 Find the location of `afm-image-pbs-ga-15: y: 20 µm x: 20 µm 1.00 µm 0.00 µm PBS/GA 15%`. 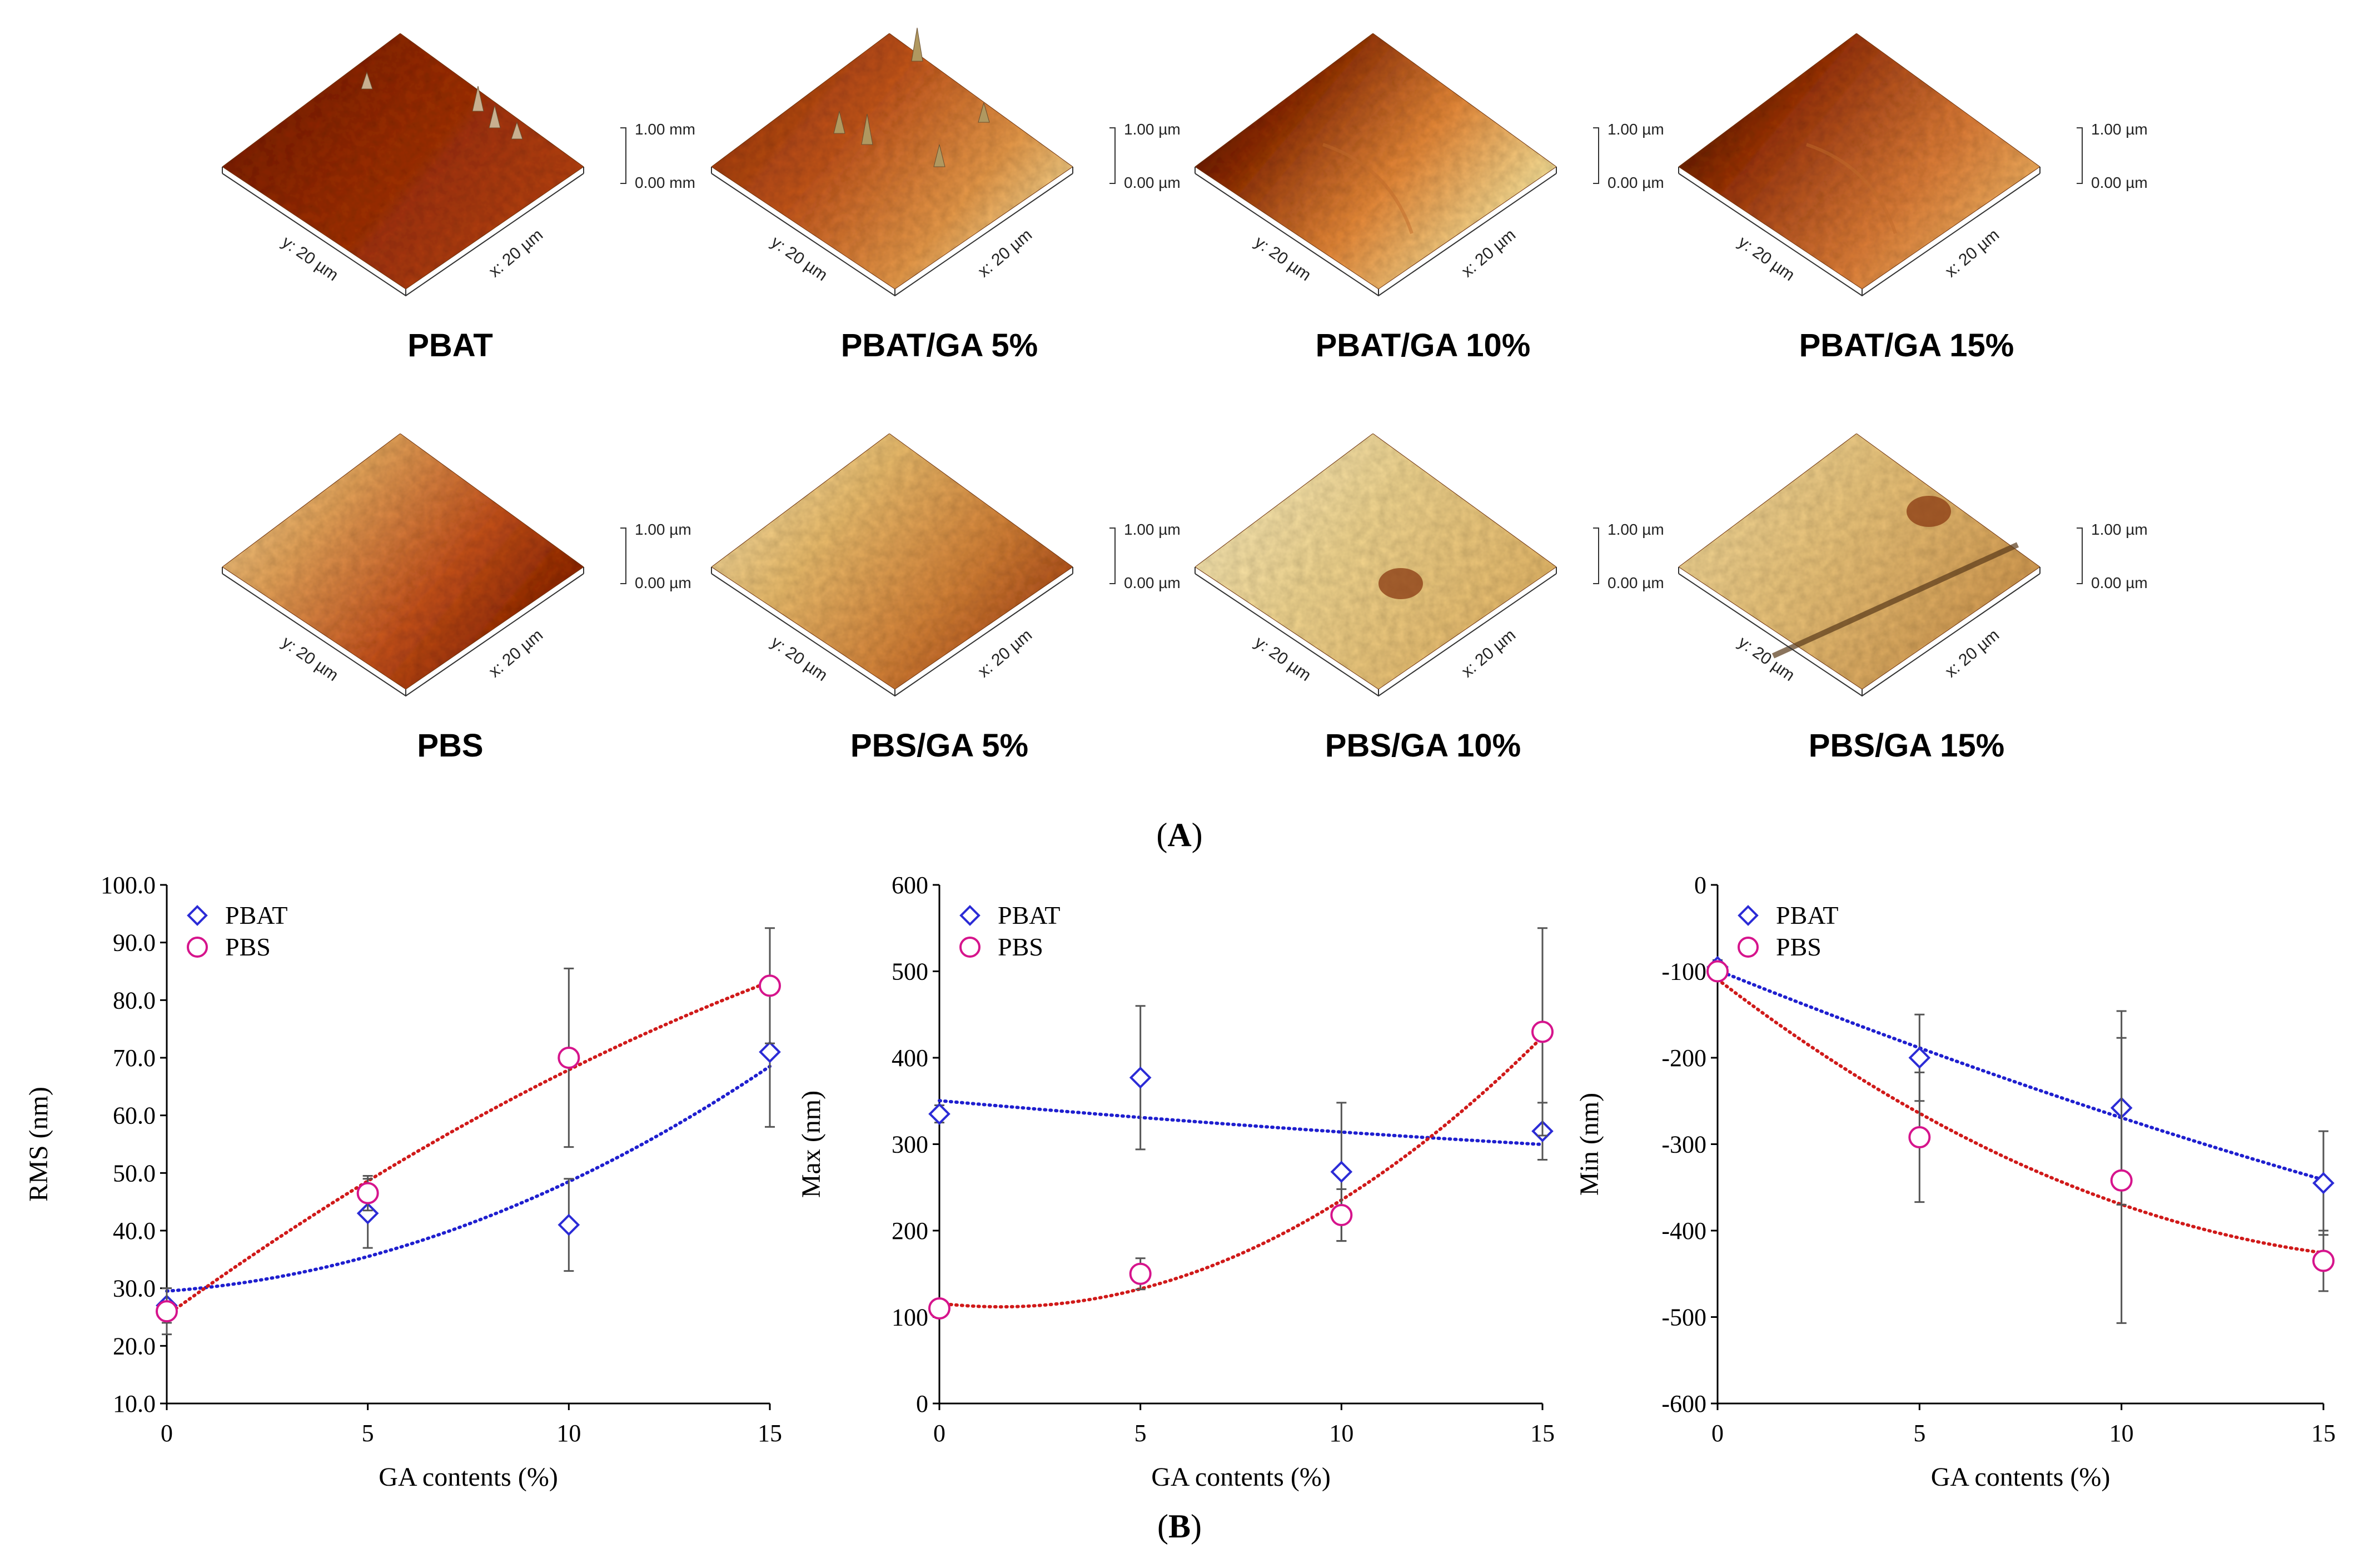

afm-image-pbs-ga-15: y: 20 µm x: 20 µm 1.00 µm 0.00 µm PBS/GA 15% is located at coordinates (1907, 592).